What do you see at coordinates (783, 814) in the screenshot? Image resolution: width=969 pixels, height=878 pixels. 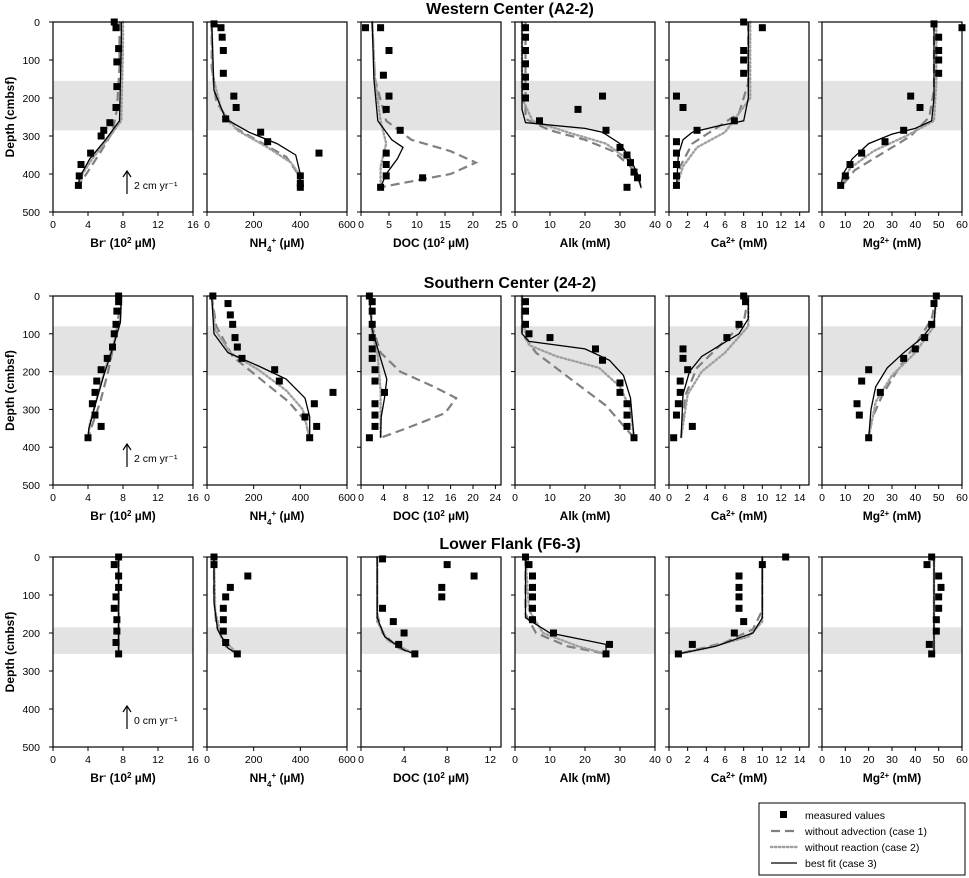 I see `legend-swatch-measured` at bounding box center [783, 814].